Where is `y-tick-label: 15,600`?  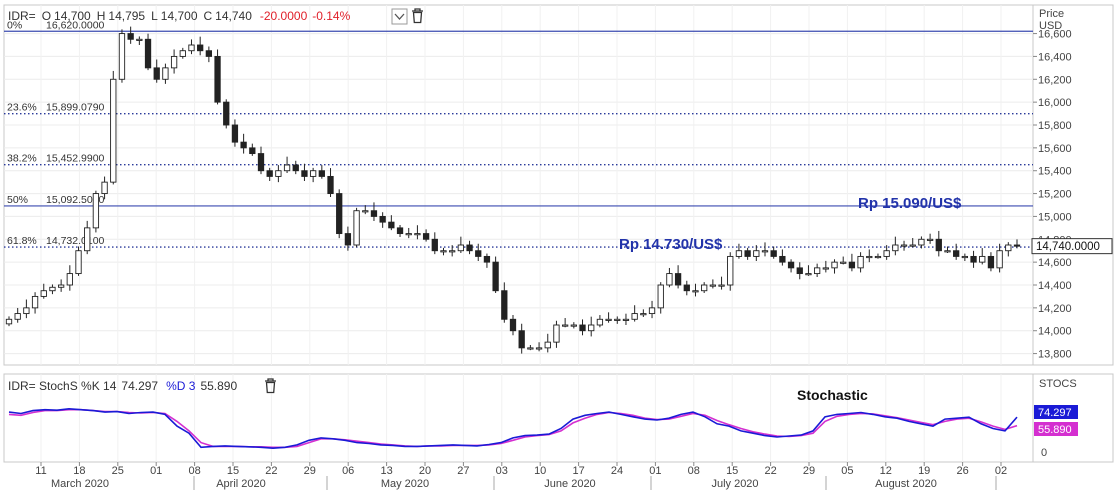 y-tick-label: 15,600 is located at coordinates (1055, 149).